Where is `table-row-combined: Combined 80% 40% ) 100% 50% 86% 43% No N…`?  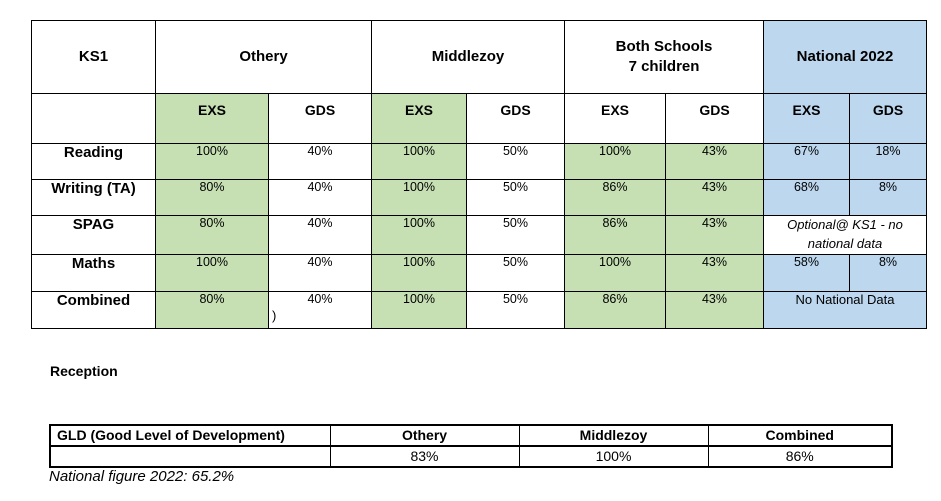 table-row-combined: Combined 80% 40% ) 100% 50% 86% 43% No N… is located at coordinates (479, 309).